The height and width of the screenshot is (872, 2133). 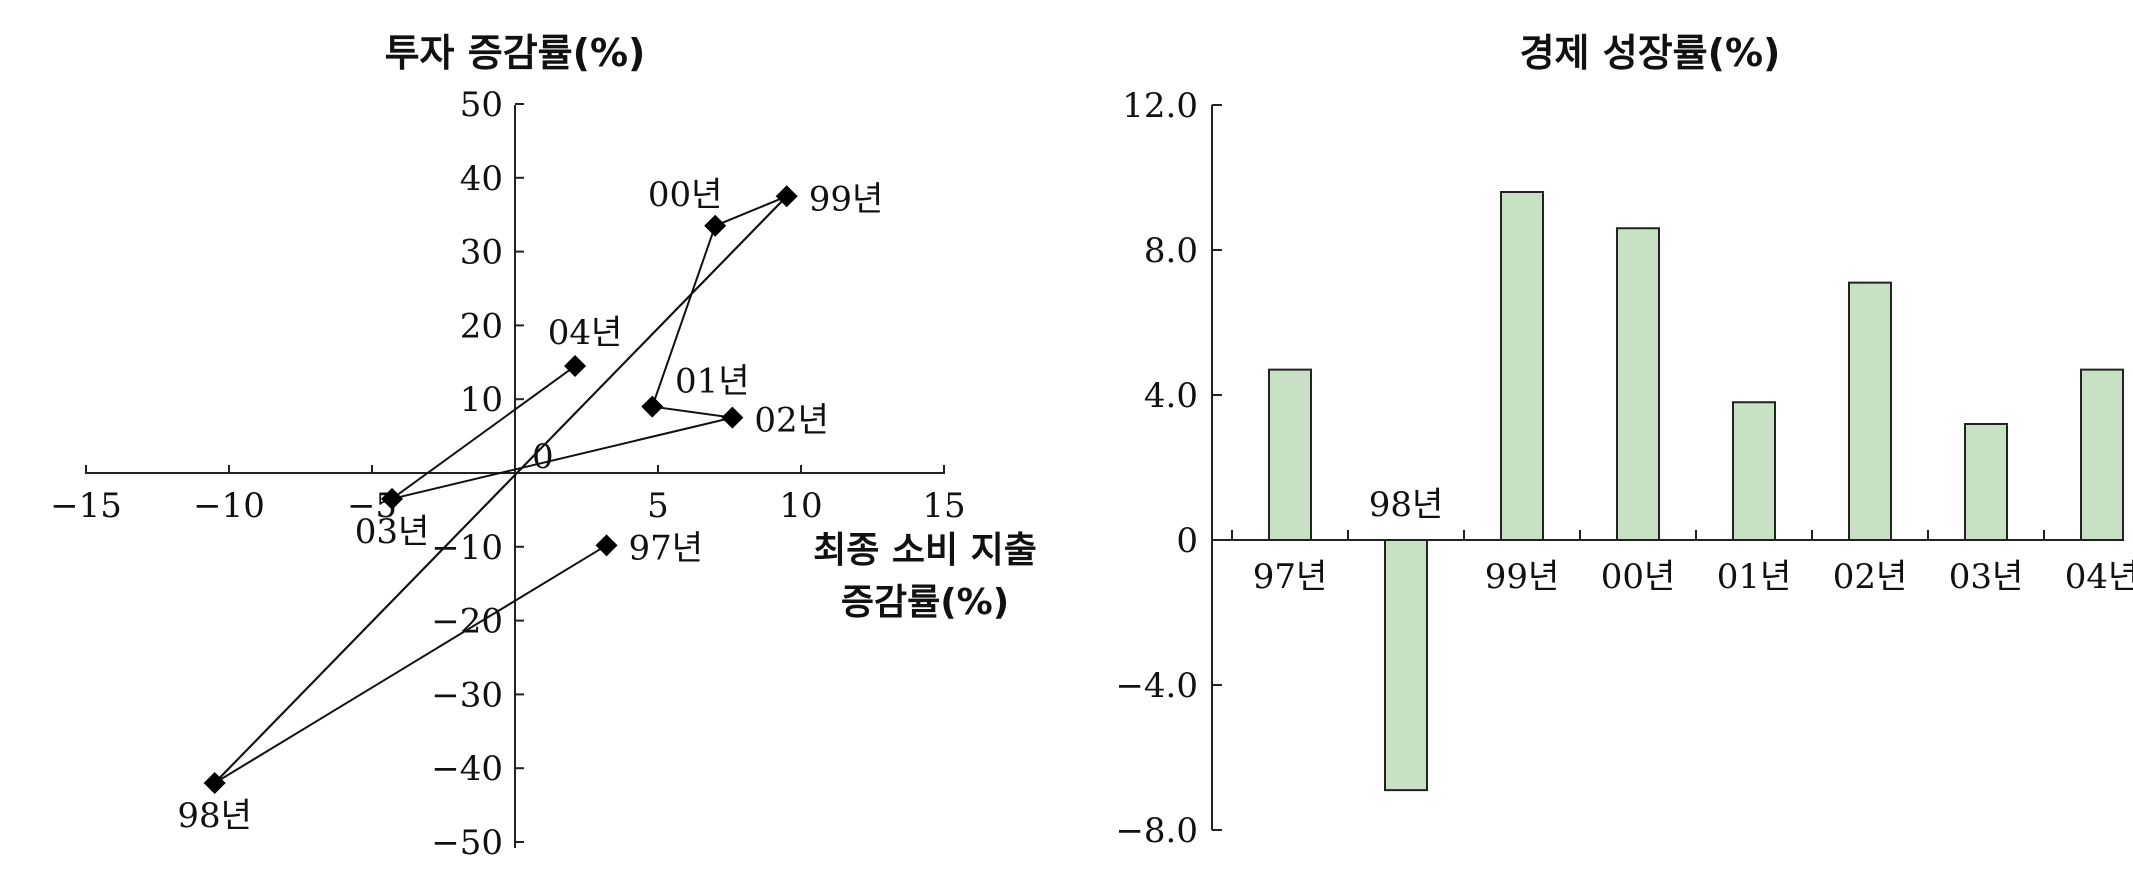 I want to click on bar-y-tick-label: 12.0, so click(x=1160, y=106).